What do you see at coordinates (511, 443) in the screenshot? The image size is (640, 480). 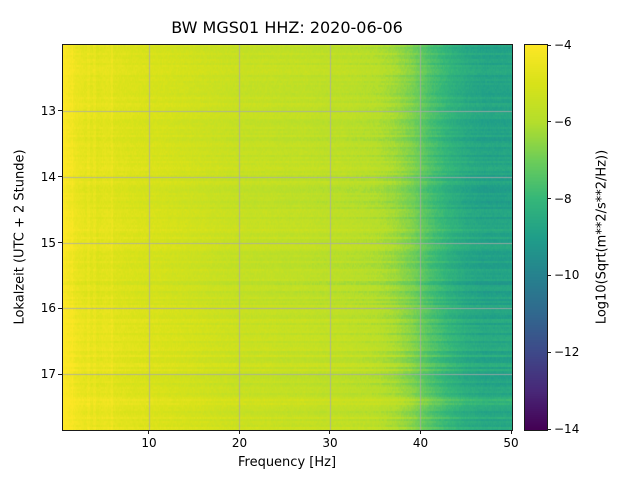 I see `x-tick-label: 50` at bounding box center [511, 443].